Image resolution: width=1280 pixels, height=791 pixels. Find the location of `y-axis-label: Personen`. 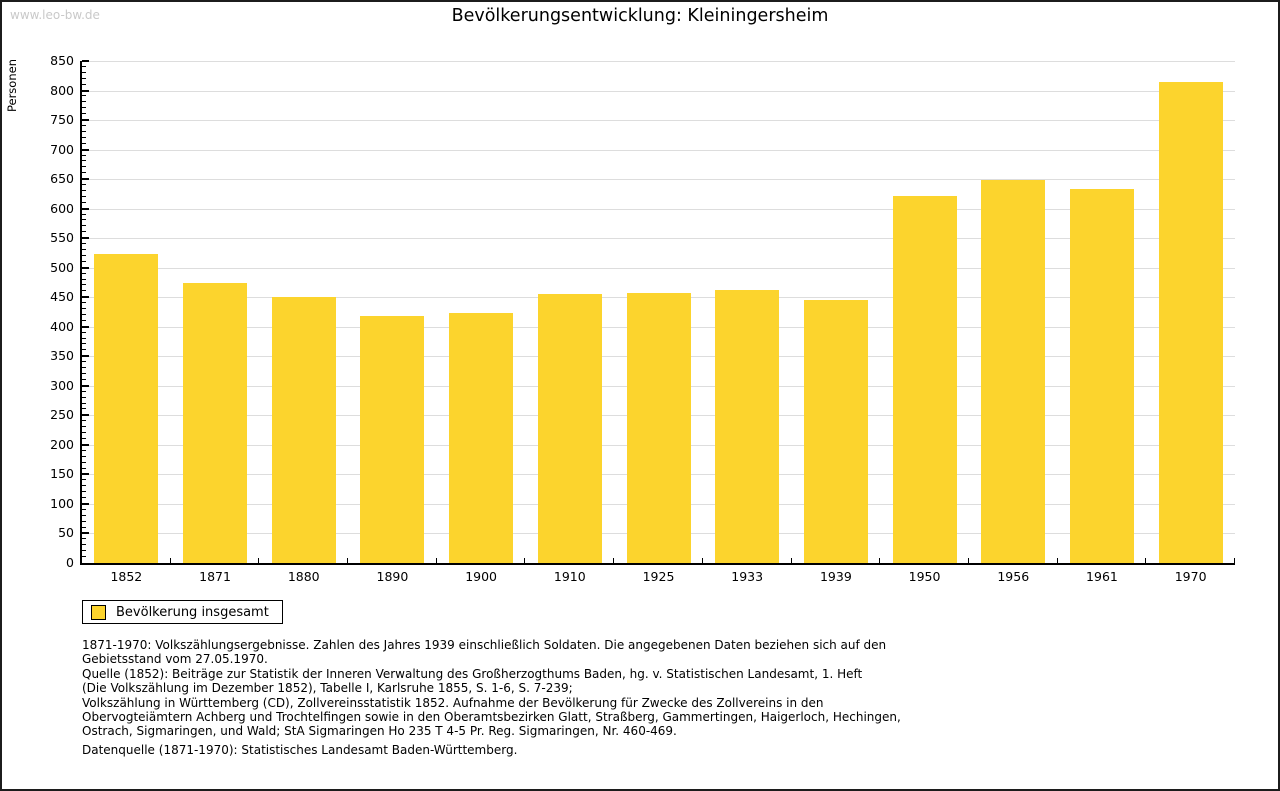

y-axis-label: Personen is located at coordinates (12, 86).